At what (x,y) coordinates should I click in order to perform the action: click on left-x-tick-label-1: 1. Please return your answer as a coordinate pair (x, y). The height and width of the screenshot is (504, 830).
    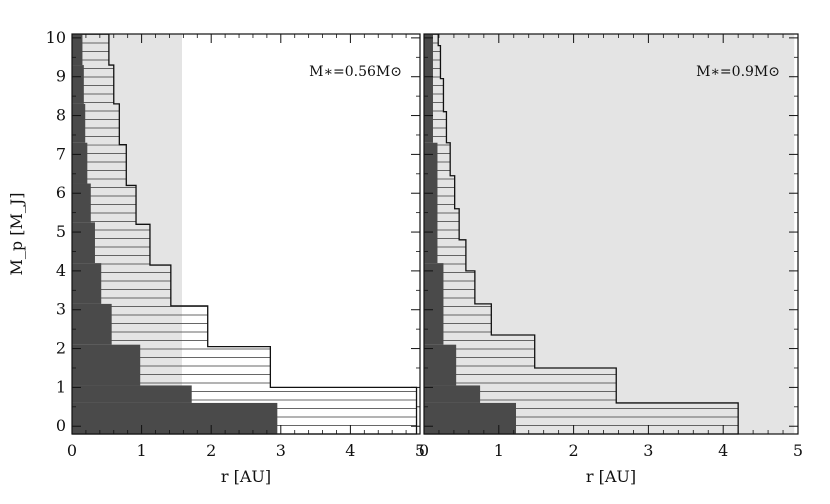
    Looking at the image, I should click on (142, 450).